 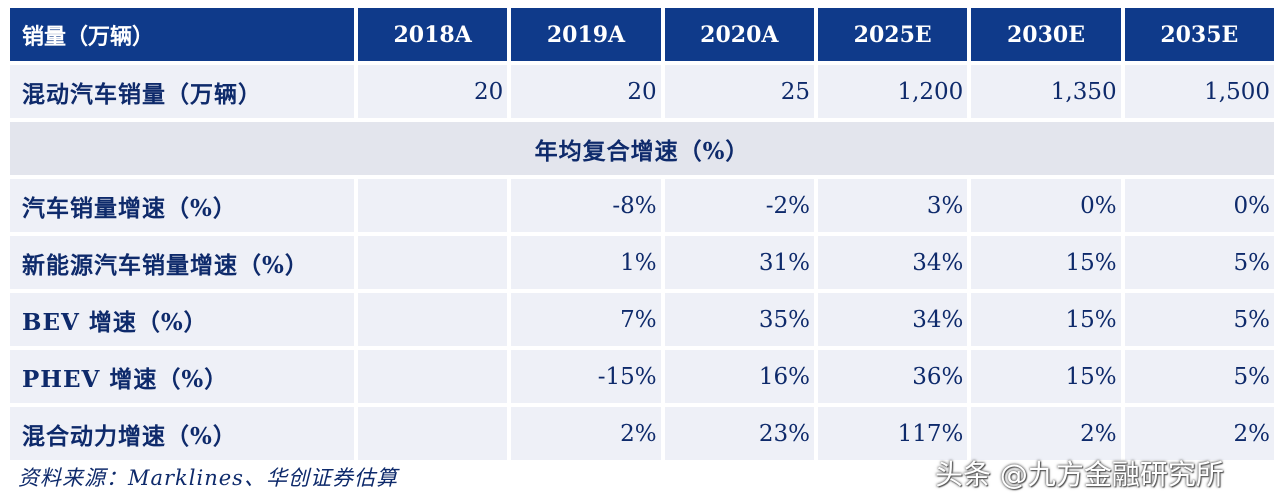 What do you see at coordinates (182, 376) in the screenshot?
I see `row-label-phev-growth: PHEV 增速（%）` at bounding box center [182, 376].